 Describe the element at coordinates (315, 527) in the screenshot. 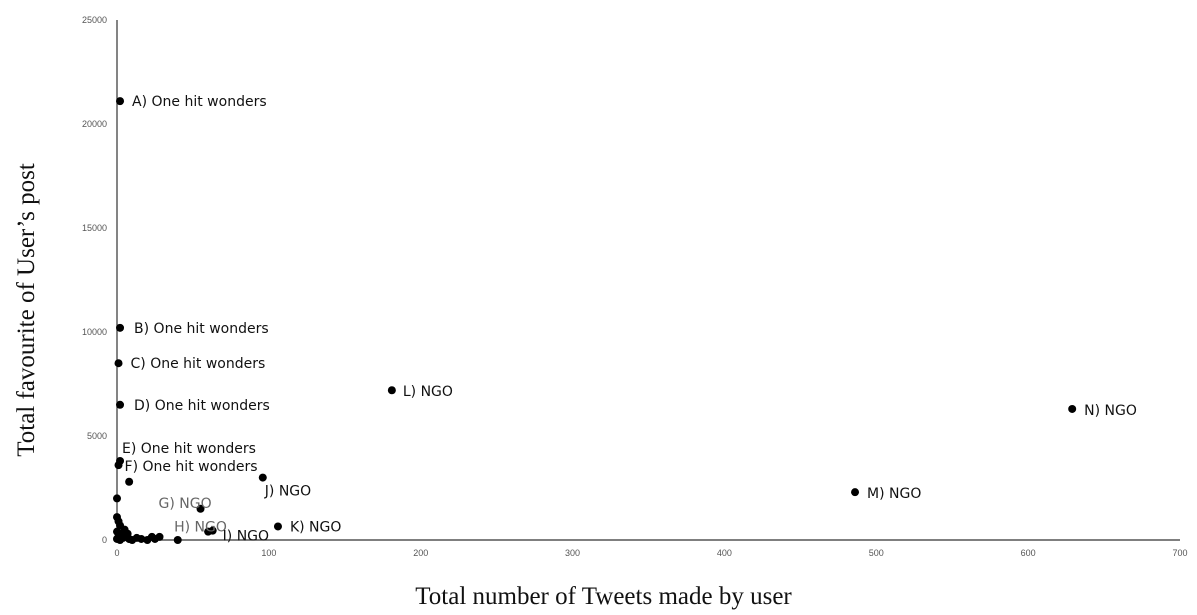

I see `point-label: K) NGO` at that location.